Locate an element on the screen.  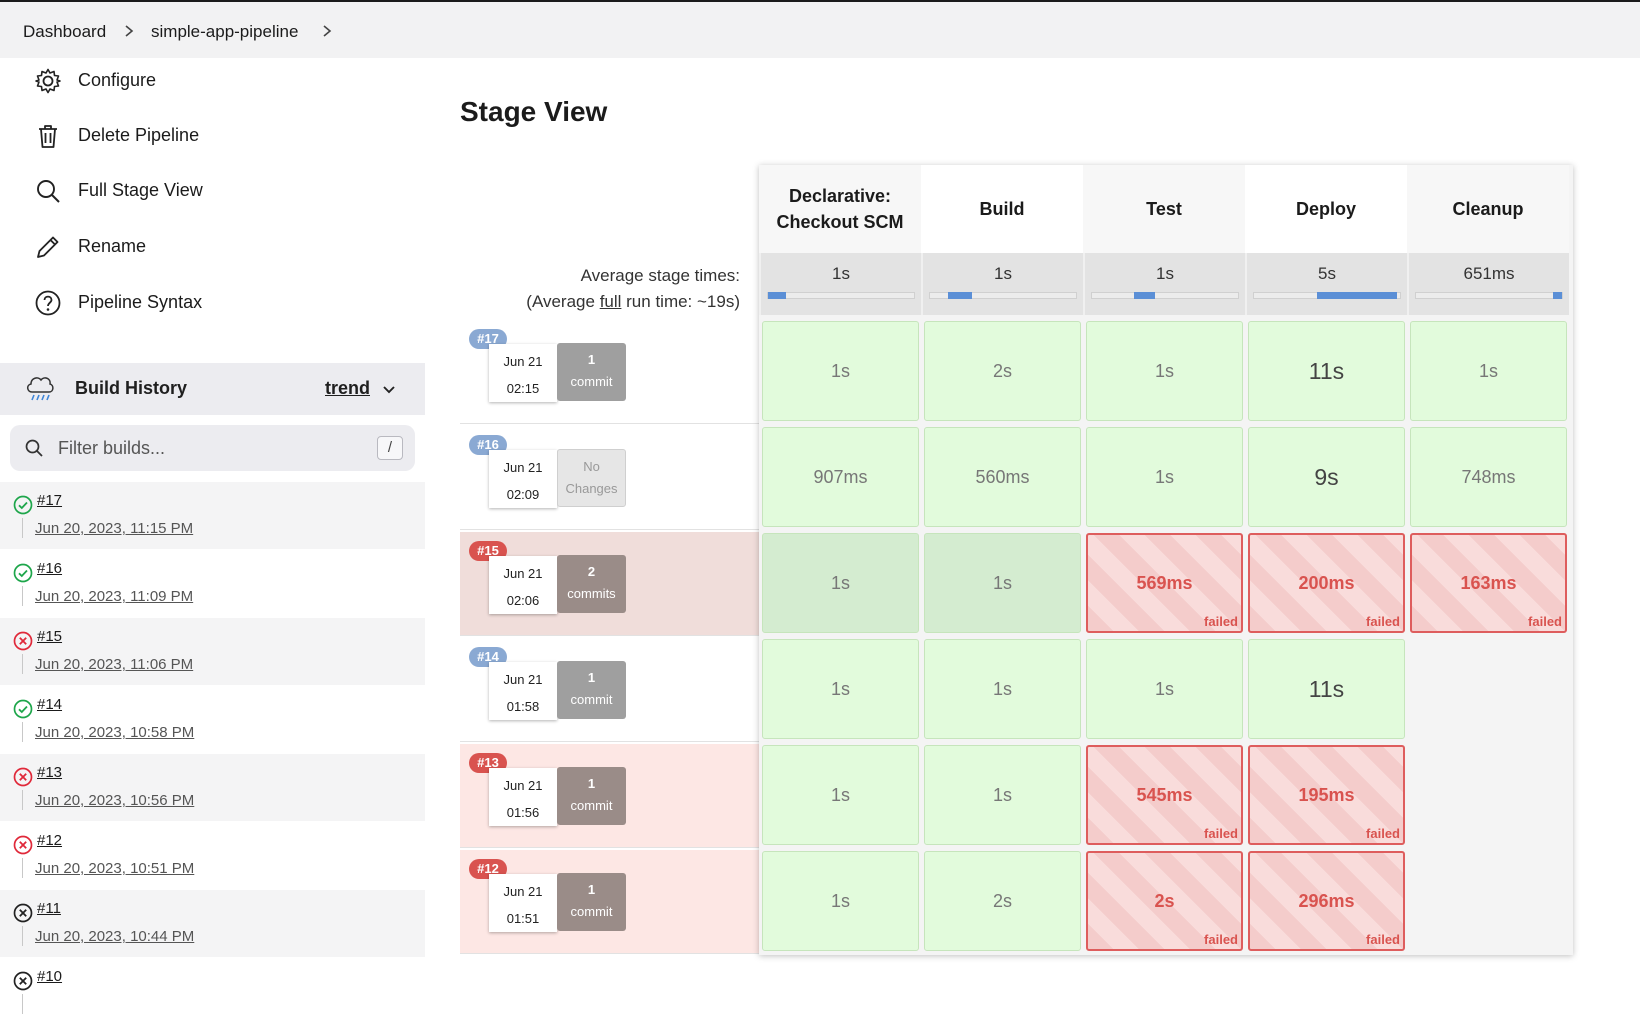
build-date-link: Jun 20, 2023, 10:58 PM is located at coordinates (115, 732).